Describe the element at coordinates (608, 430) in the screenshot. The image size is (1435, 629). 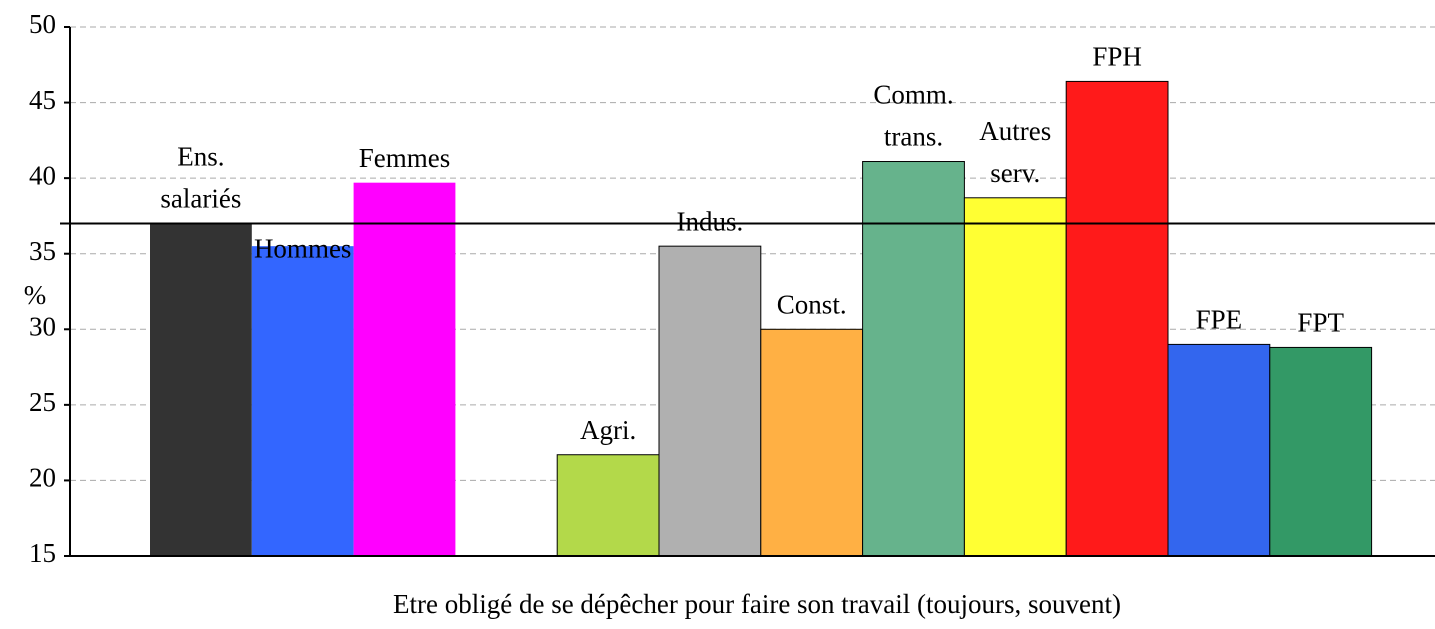
I see `category-label: Agri.` at that location.